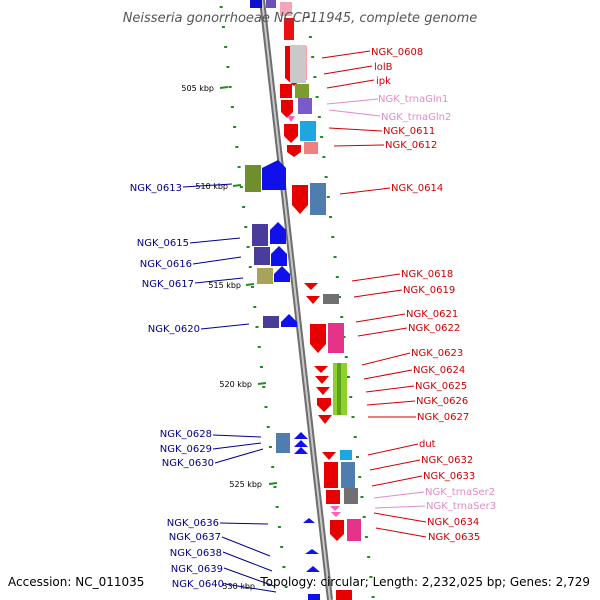  Describe the element at coordinates (198, 584) in the screenshot. I see `gene-label-NGK_0640: NGK_0640` at that location.